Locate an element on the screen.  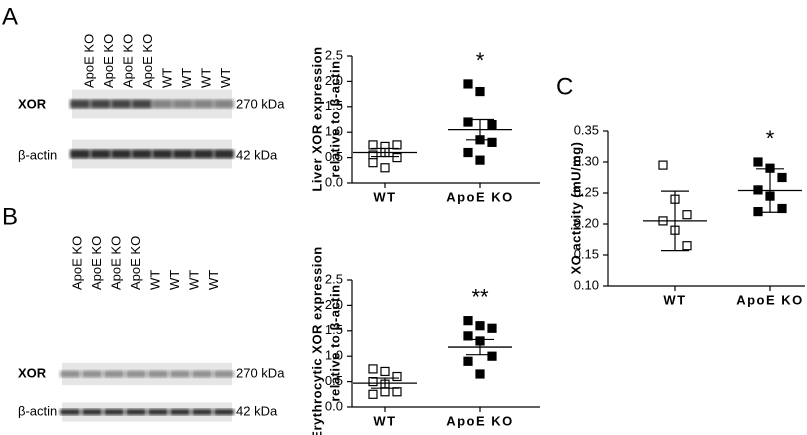
panel-label: C is located at coordinates (564, 86).